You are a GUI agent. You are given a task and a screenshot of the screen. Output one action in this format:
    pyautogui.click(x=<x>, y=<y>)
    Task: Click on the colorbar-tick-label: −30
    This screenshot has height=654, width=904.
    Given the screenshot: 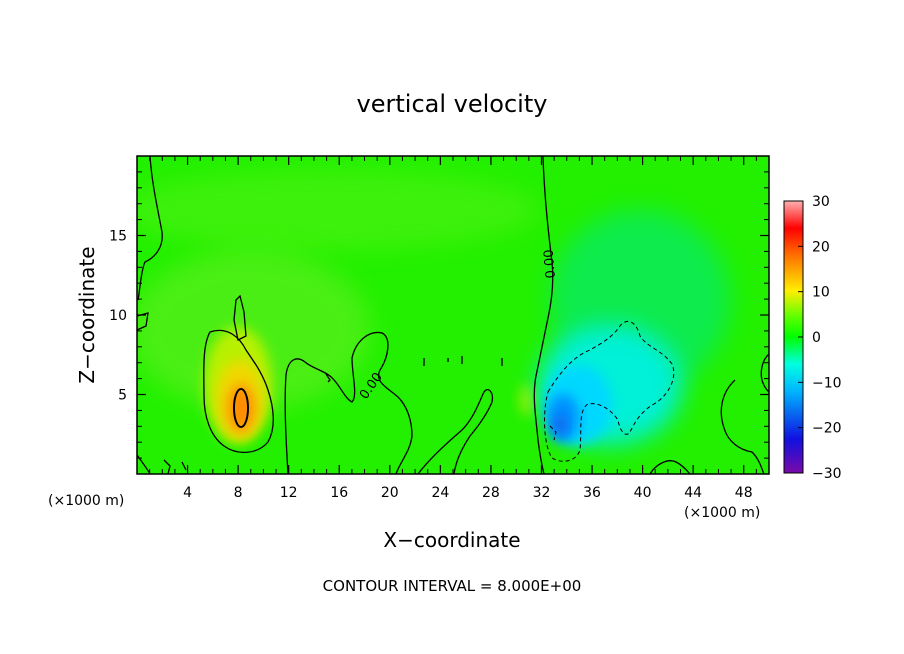 What is the action you would take?
    pyautogui.click(x=827, y=474)
    